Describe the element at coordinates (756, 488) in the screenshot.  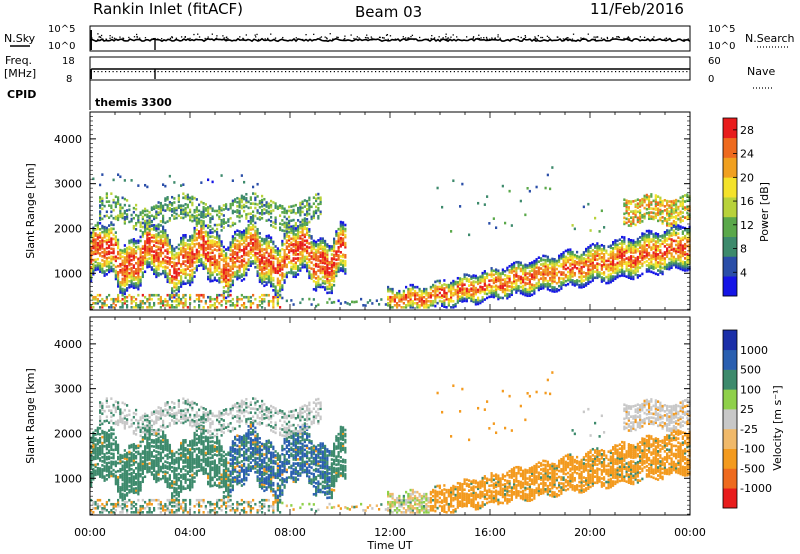
I see `velocity-colorbar-tick: -1000` at that location.